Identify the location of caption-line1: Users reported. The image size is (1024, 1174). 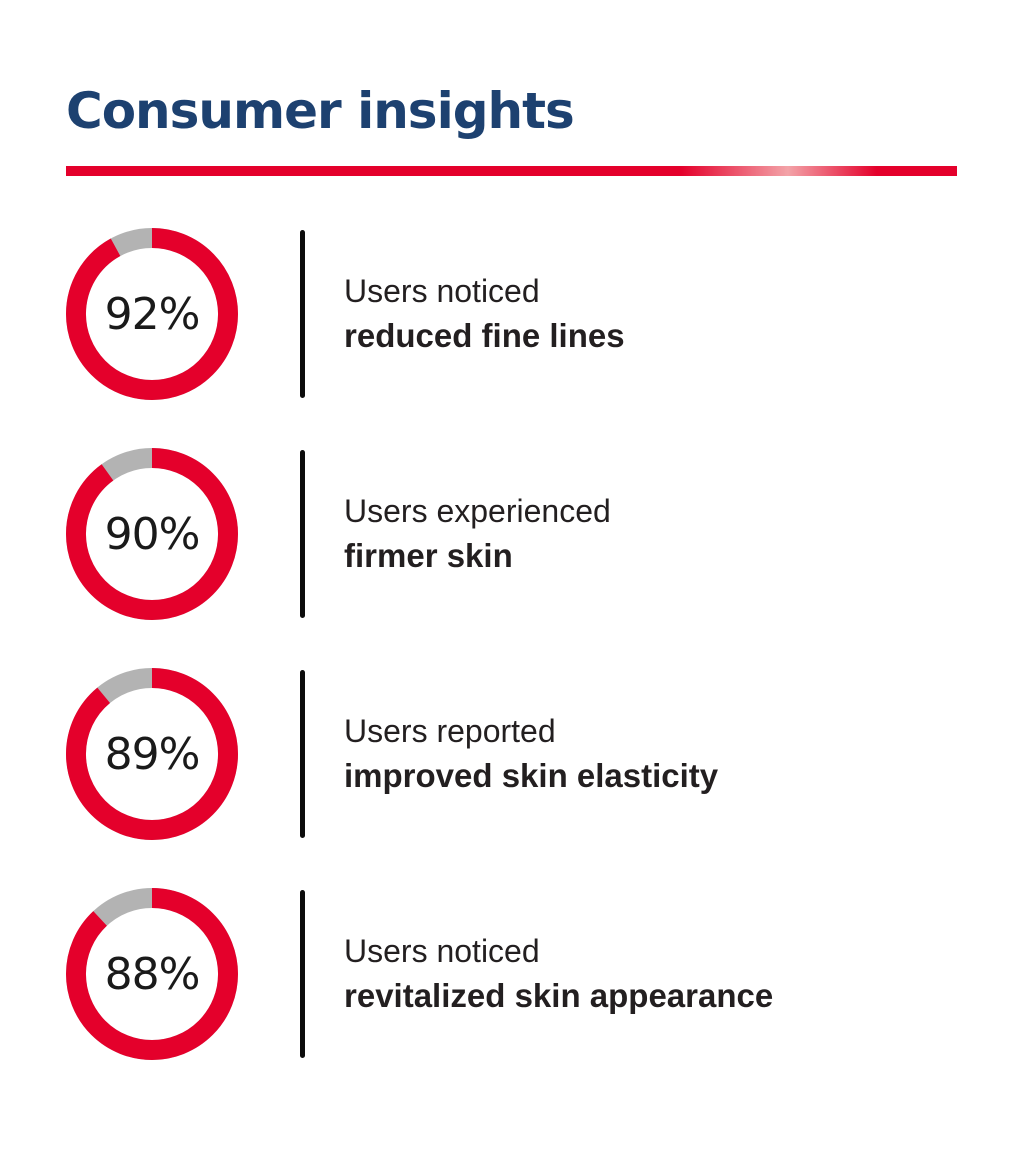
(450, 730).